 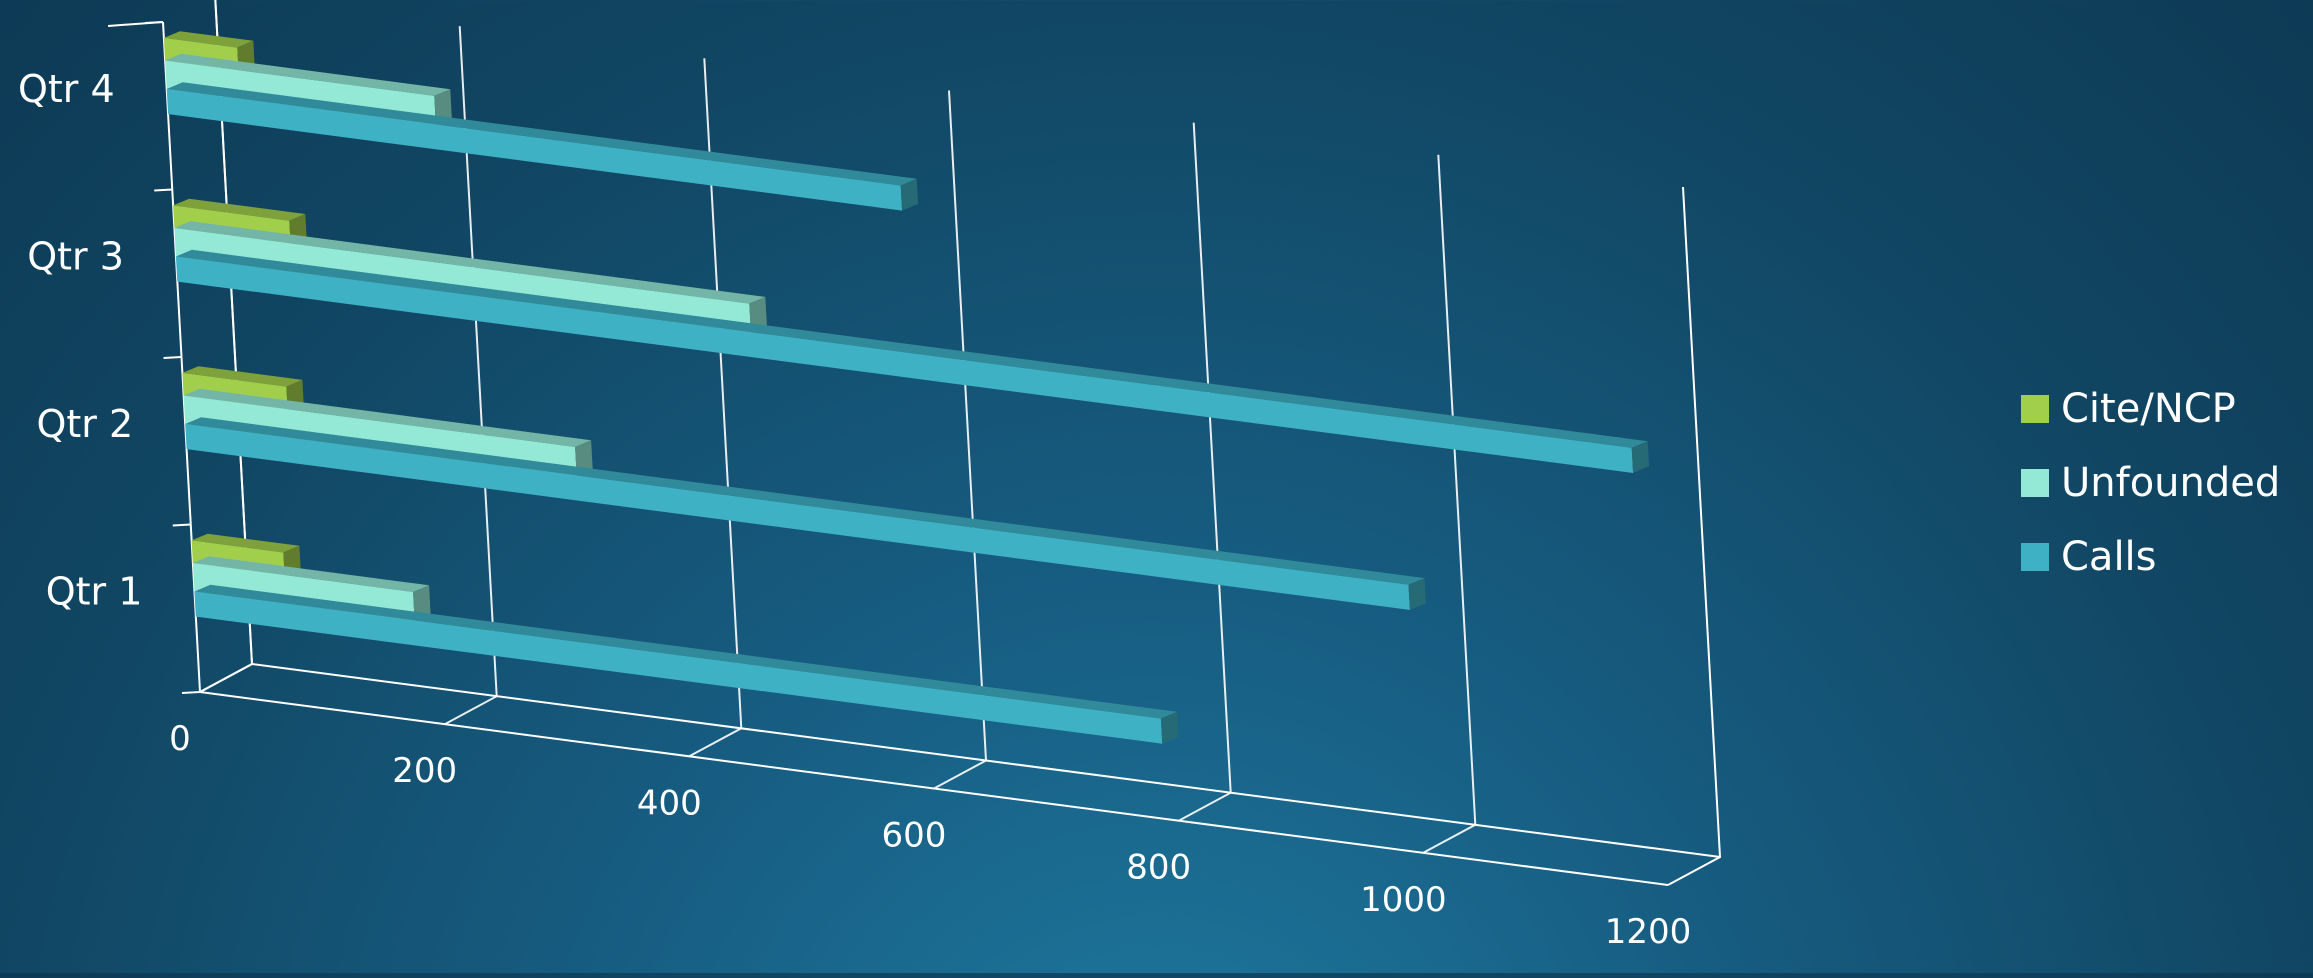 I want to click on value-axis-line, so click(x=934, y=788).